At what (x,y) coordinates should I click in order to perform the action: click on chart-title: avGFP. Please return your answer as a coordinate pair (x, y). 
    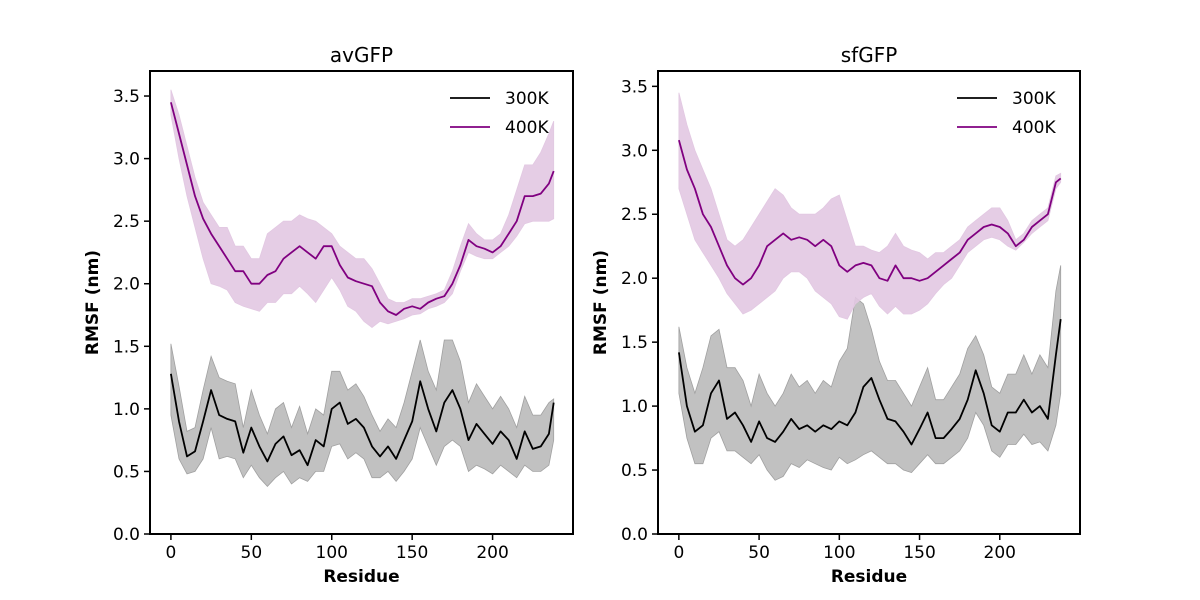
    Looking at the image, I should click on (361, 55).